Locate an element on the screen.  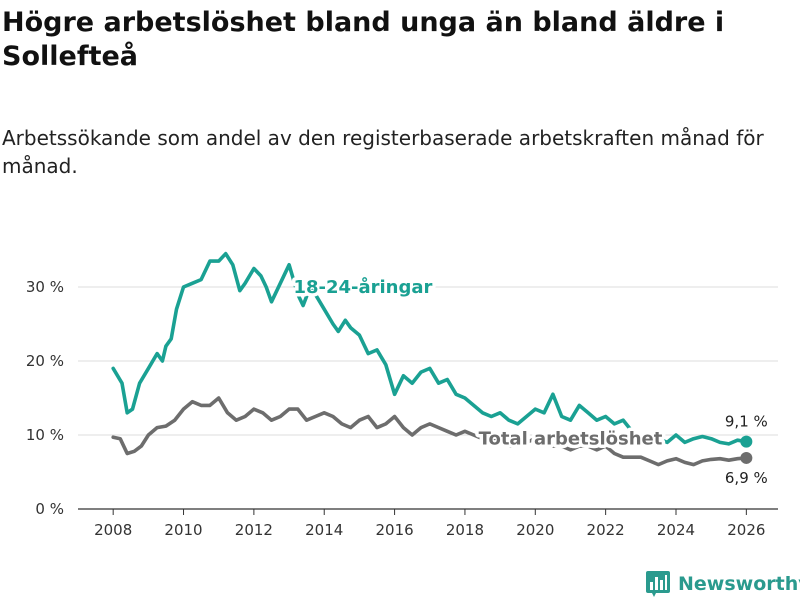
y-tick-label: 30 % is located at coordinates (45, 287).